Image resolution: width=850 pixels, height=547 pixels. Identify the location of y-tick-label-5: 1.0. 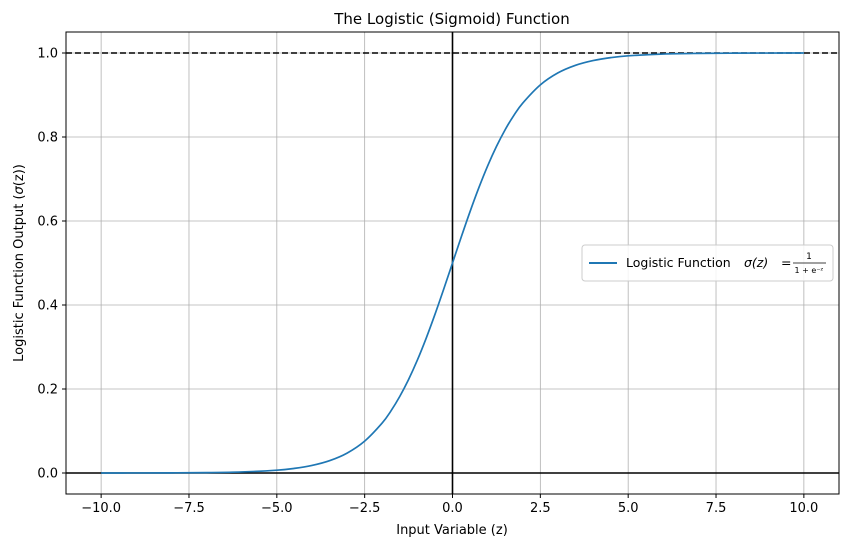
(47, 54).